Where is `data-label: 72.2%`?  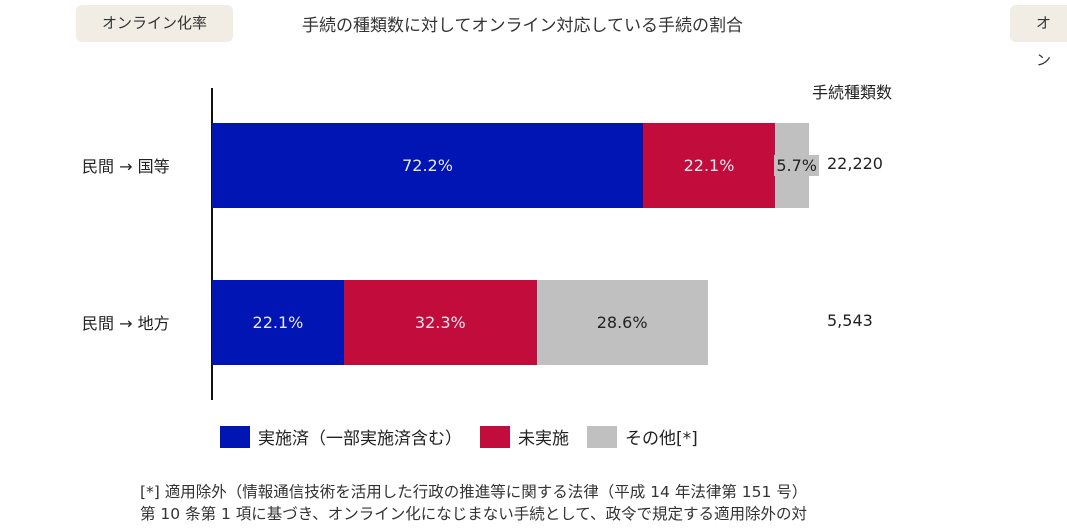 data-label: 72.2% is located at coordinates (427, 165).